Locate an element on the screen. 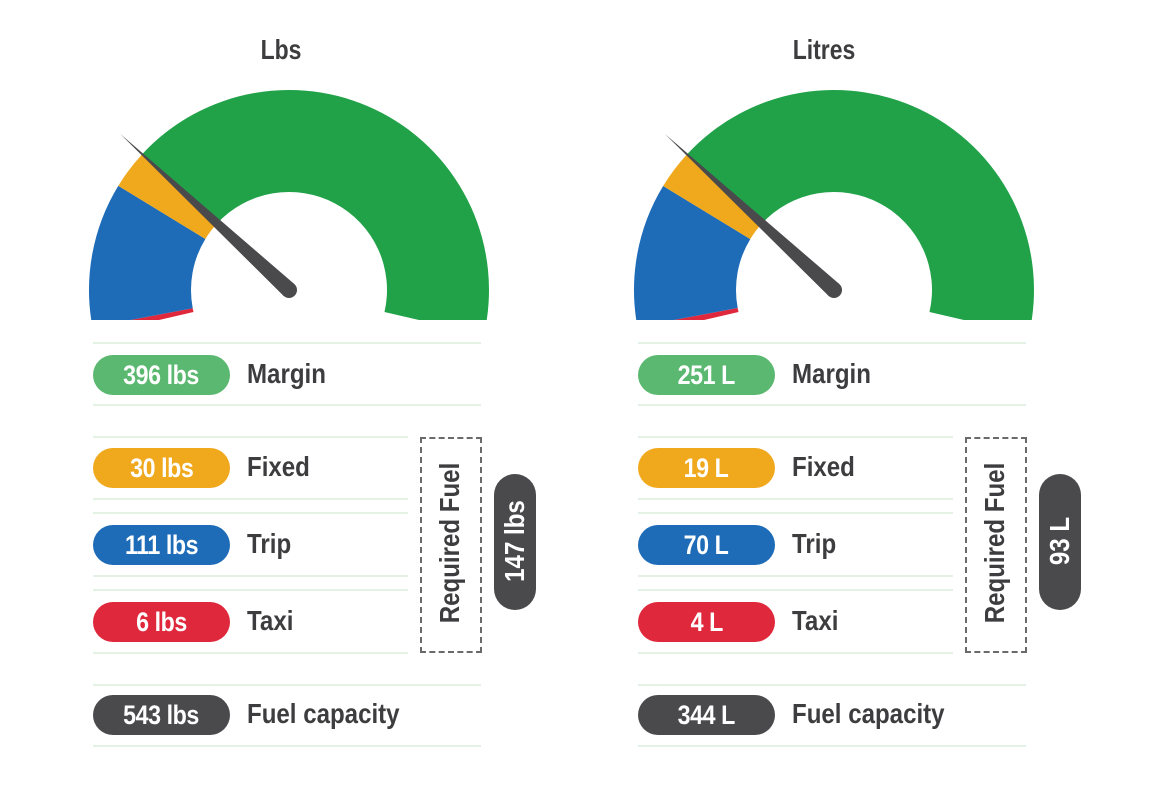 This screenshot has width=1162, height=808. fixed-pill: 30 lbs is located at coordinates (161, 468).